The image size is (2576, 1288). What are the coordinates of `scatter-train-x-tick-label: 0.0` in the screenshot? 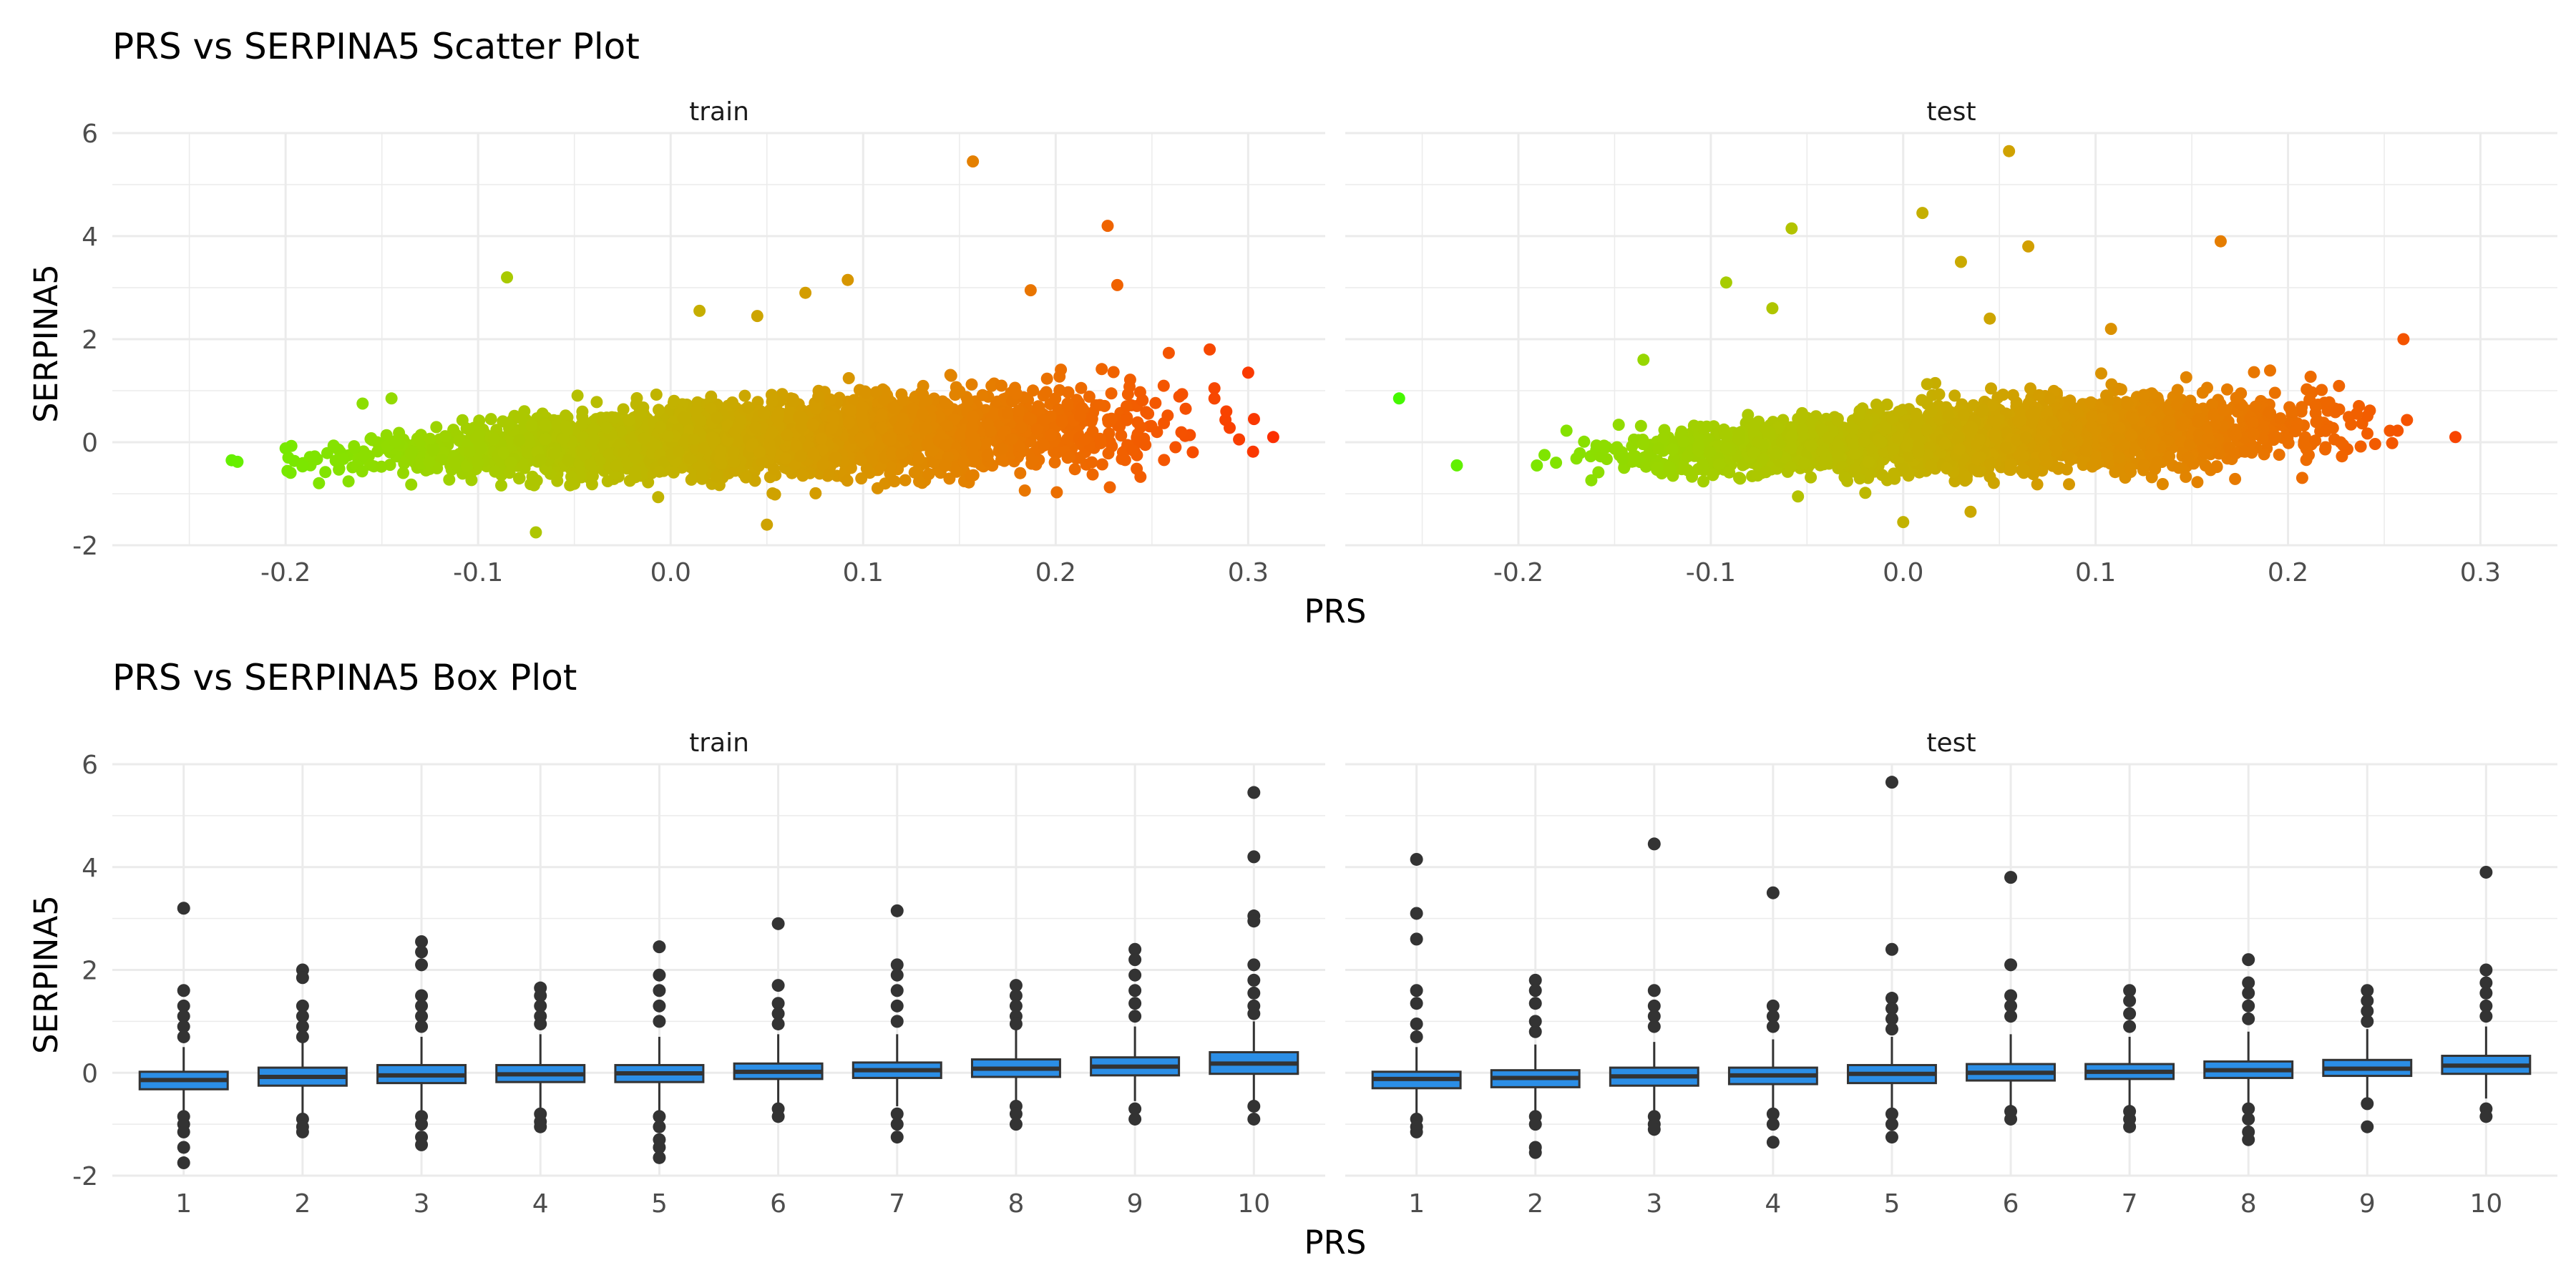 It's located at (670, 572).